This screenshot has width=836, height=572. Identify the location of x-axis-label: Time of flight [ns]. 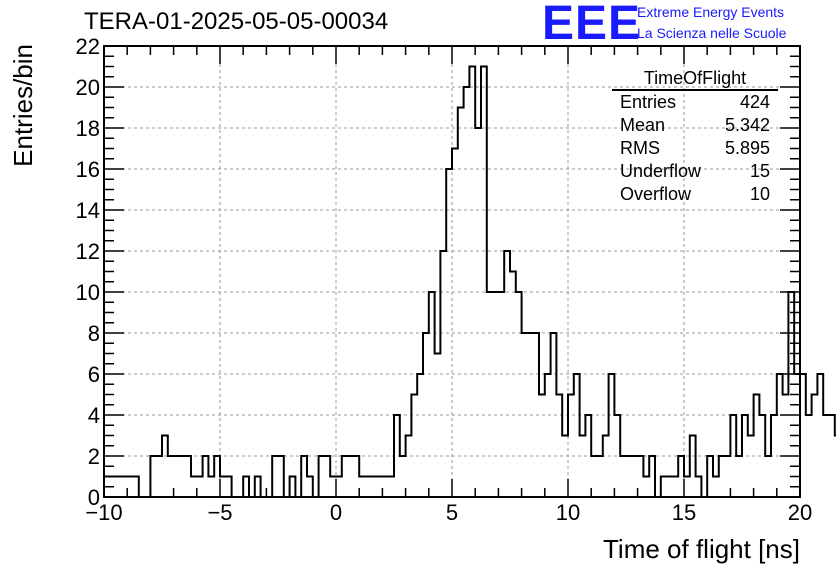
(701, 549).